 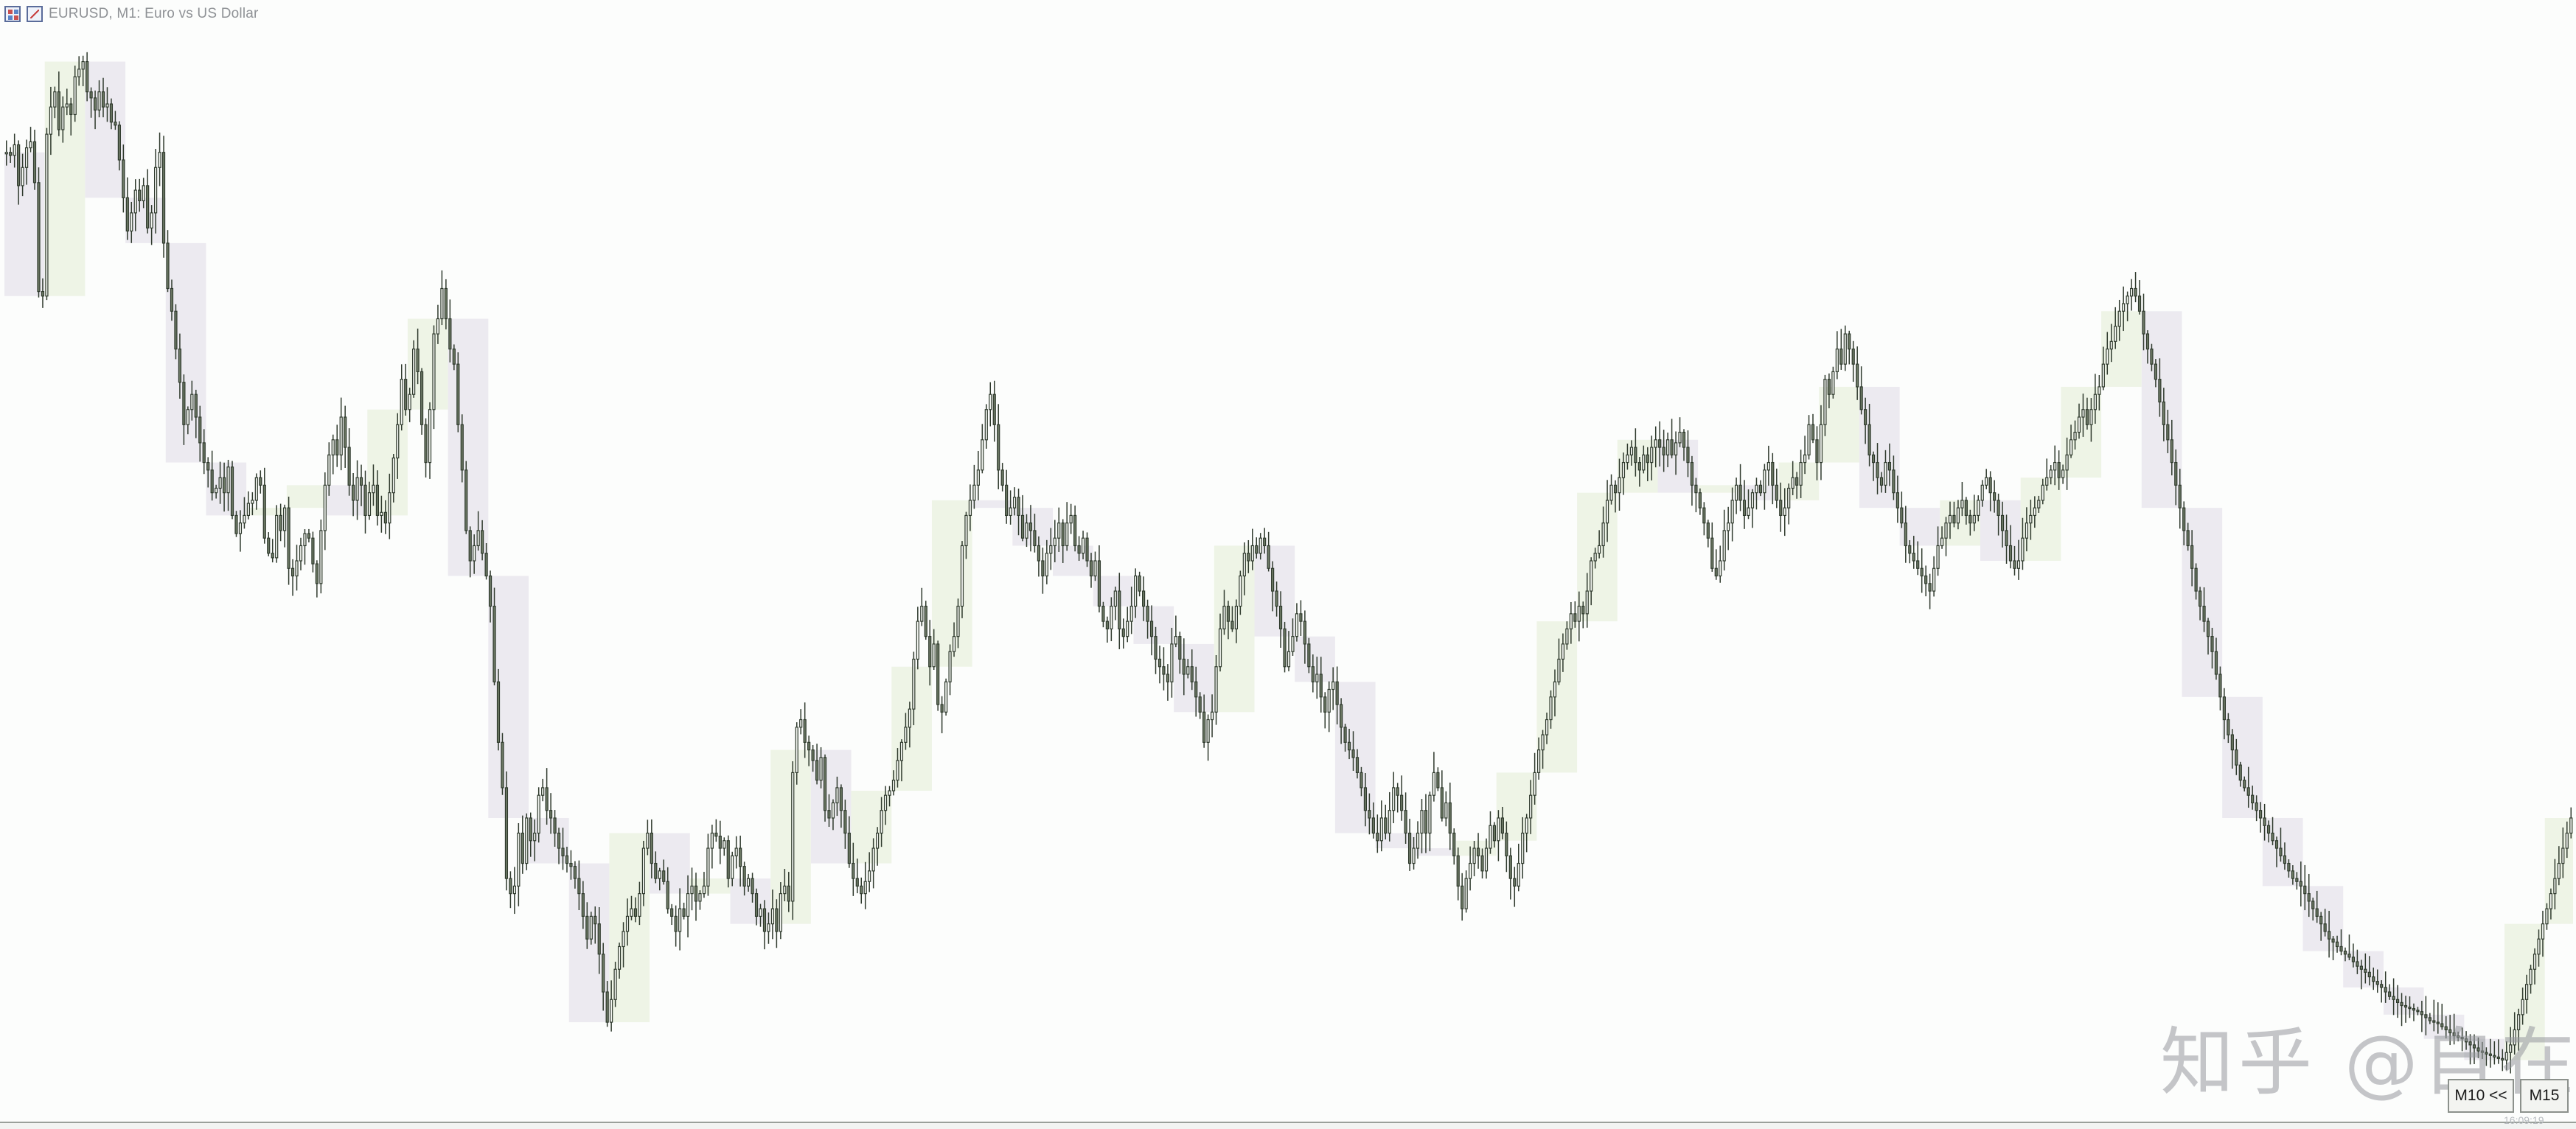 What do you see at coordinates (2481, 1096) in the screenshot?
I see `m10-timeframe-button: M10 <<` at bounding box center [2481, 1096].